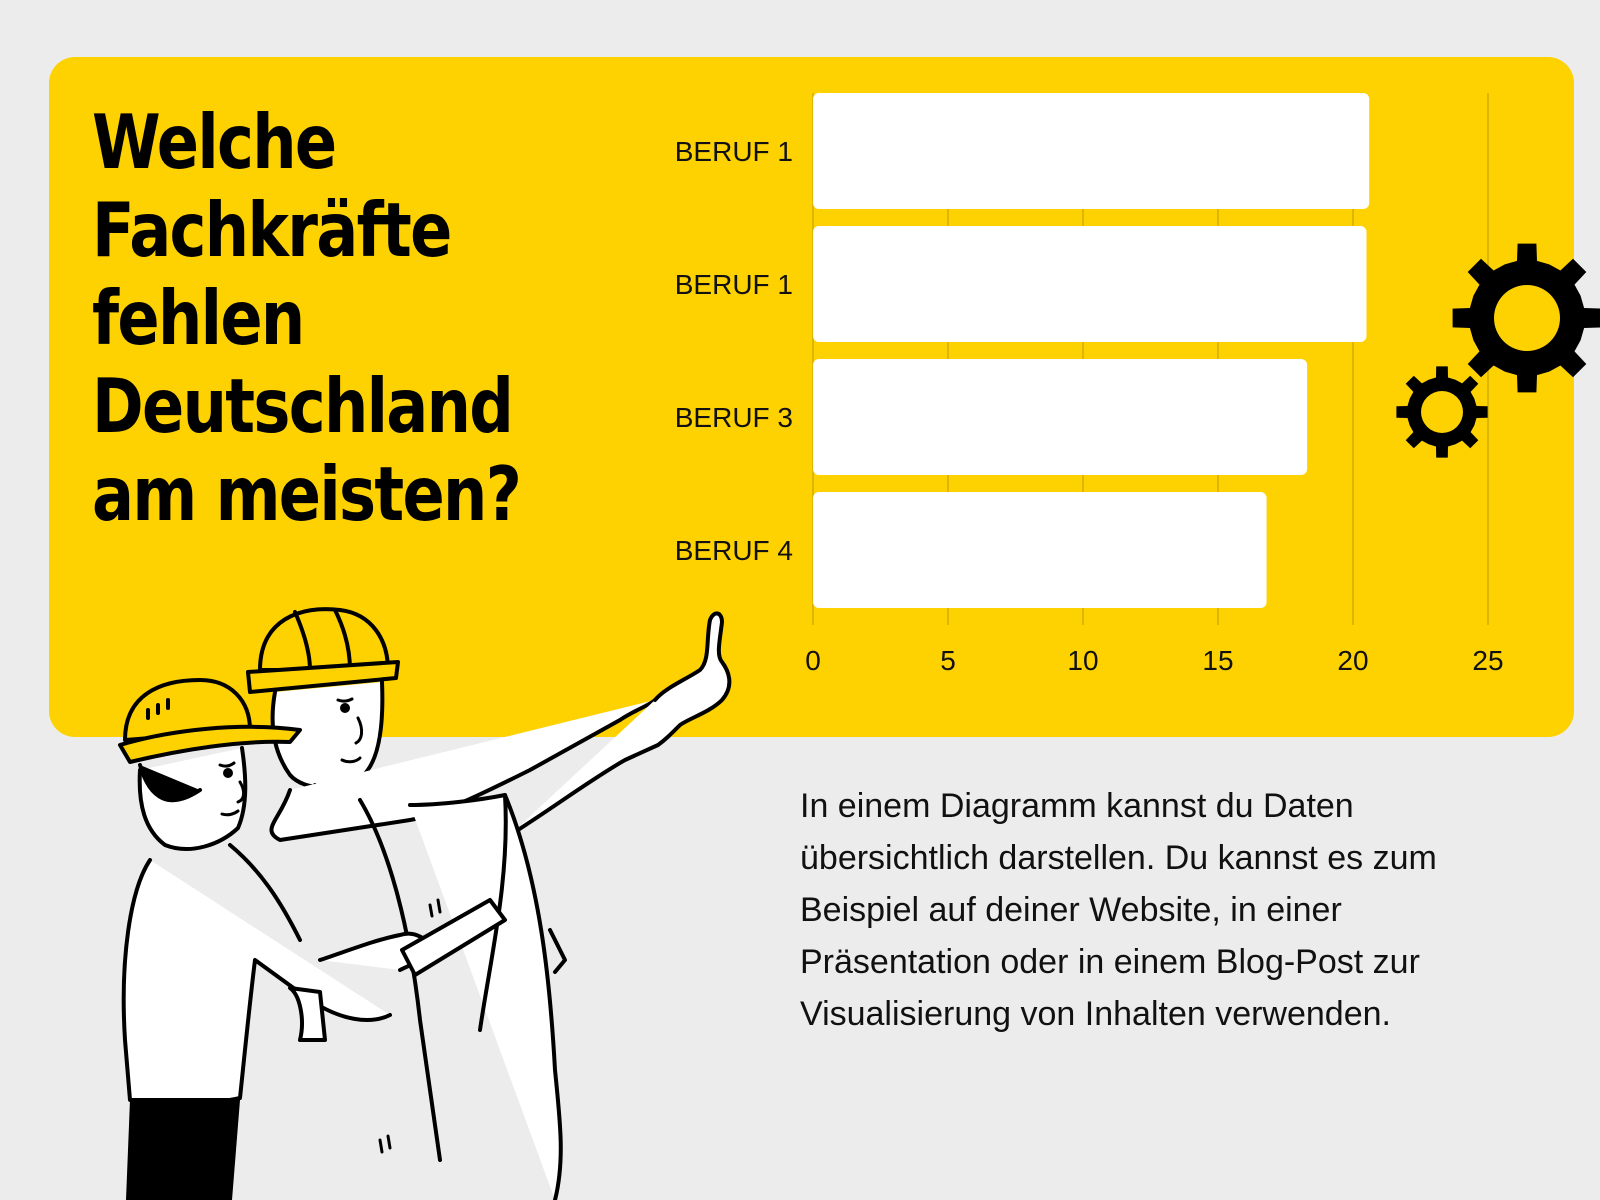 This screenshot has width=1600, height=1200. What do you see at coordinates (1352, 660) in the screenshot?
I see `x-tick-label: 20` at bounding box center [1352, 660].